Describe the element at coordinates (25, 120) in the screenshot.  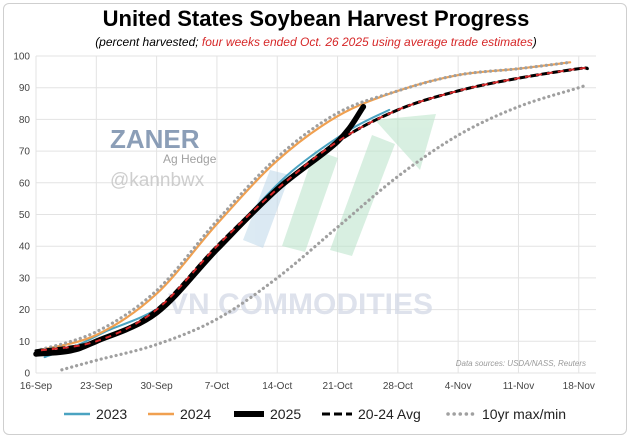
I see `y-tick-label: 80` at that location.